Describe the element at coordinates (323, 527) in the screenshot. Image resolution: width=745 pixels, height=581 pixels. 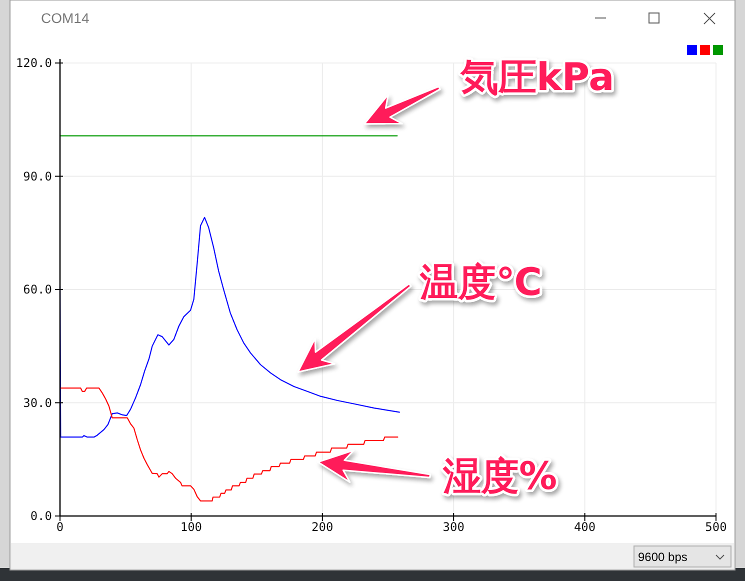
I see `x-tick-label: 200` at that location.